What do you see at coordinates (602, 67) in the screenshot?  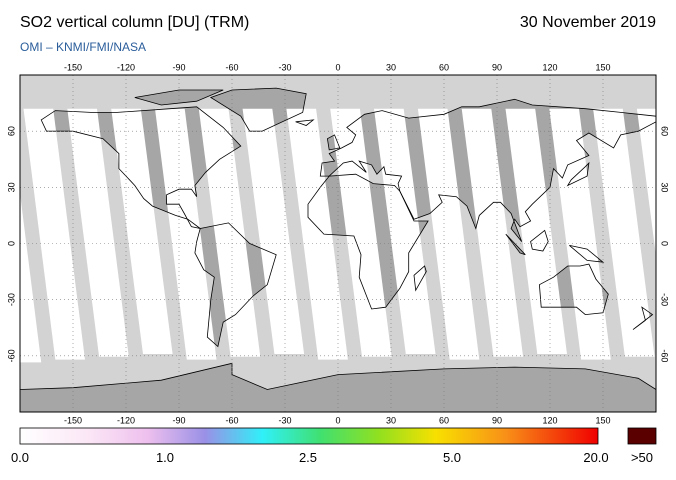 I see `lon-tick-label-top: 150` at bounding box center [602, 67].